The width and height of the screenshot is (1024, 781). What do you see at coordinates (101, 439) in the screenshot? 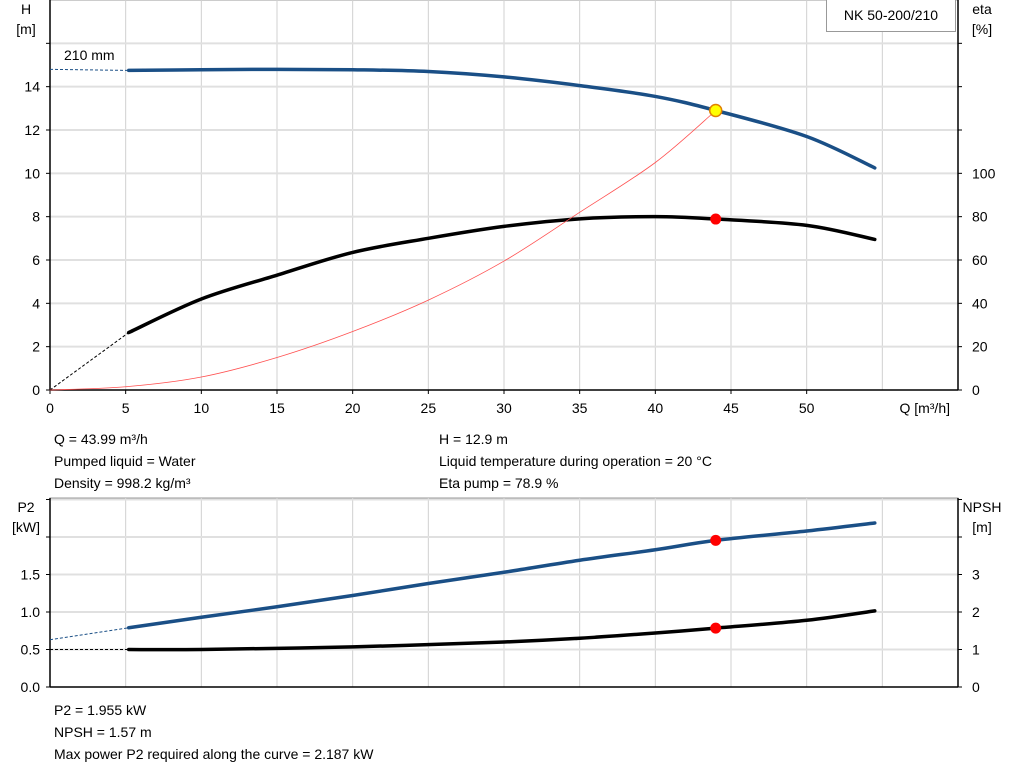
I see `info-flow: Q = 43.99 m³/h` at bounding box center [101, 439].